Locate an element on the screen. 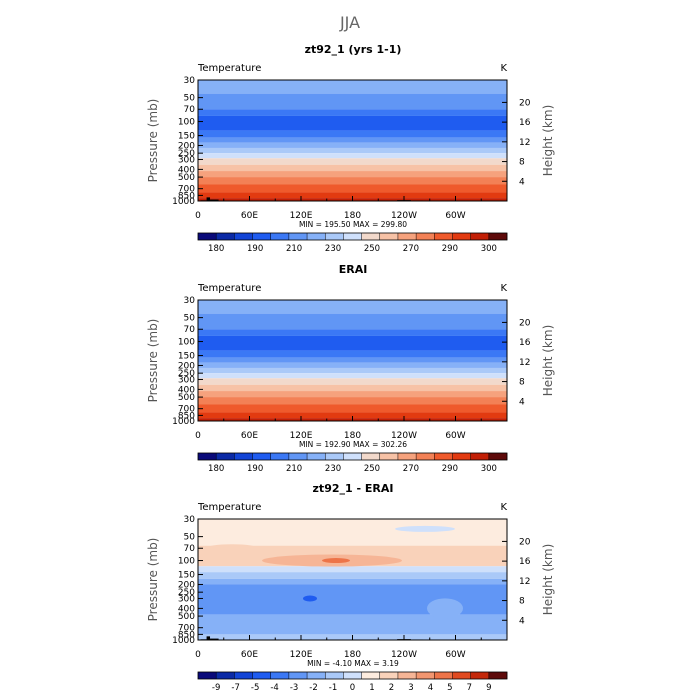 This screenshot has width=700, height=700. colorbar-label: 4 is located at coordinates (430, 688).